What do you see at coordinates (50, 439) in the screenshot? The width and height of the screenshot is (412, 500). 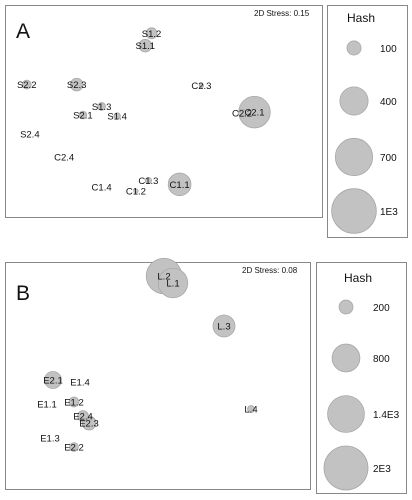 I see `point-label: E1.3` at bounding box center [50, 439].